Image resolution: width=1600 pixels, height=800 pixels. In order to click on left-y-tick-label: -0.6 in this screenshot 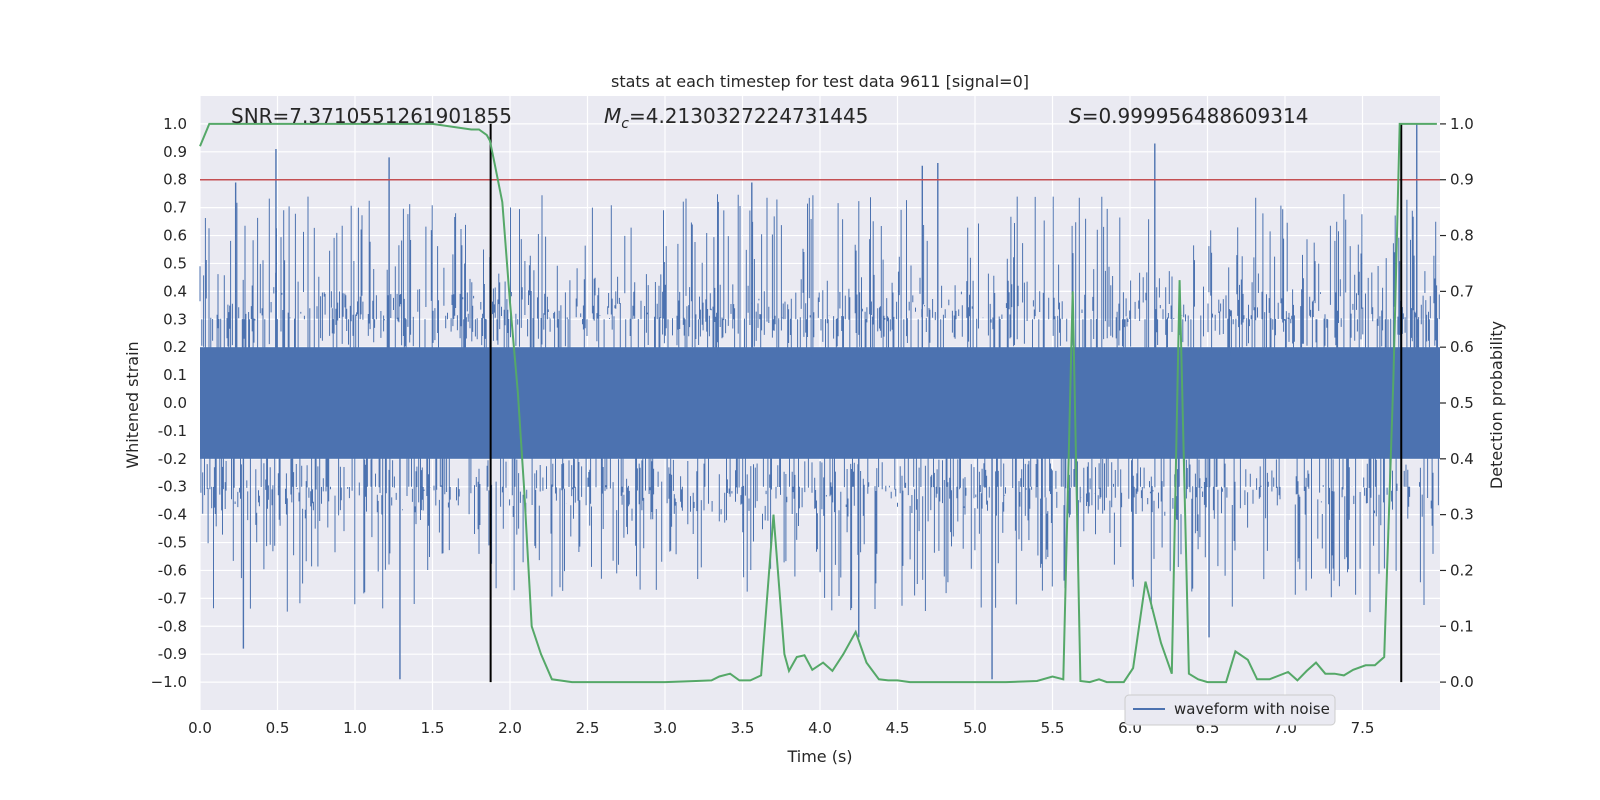, I will do `click(172, 570)`.